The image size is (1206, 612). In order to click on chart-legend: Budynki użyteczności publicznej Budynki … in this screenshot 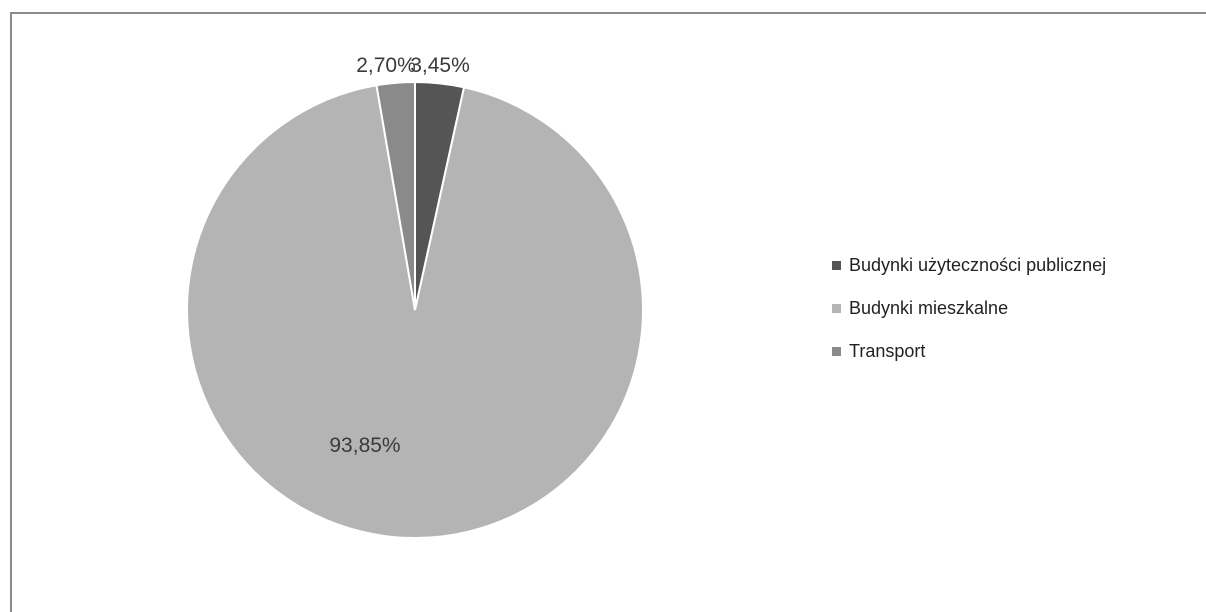, I will do `click(969, 319)`.